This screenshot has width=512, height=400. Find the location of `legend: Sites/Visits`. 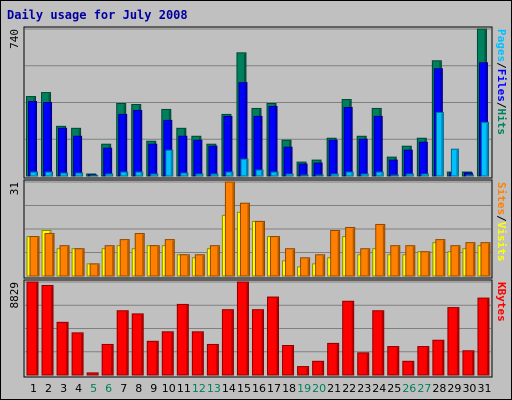

legend: Sites/Visits is located at coordinates (501, 222).